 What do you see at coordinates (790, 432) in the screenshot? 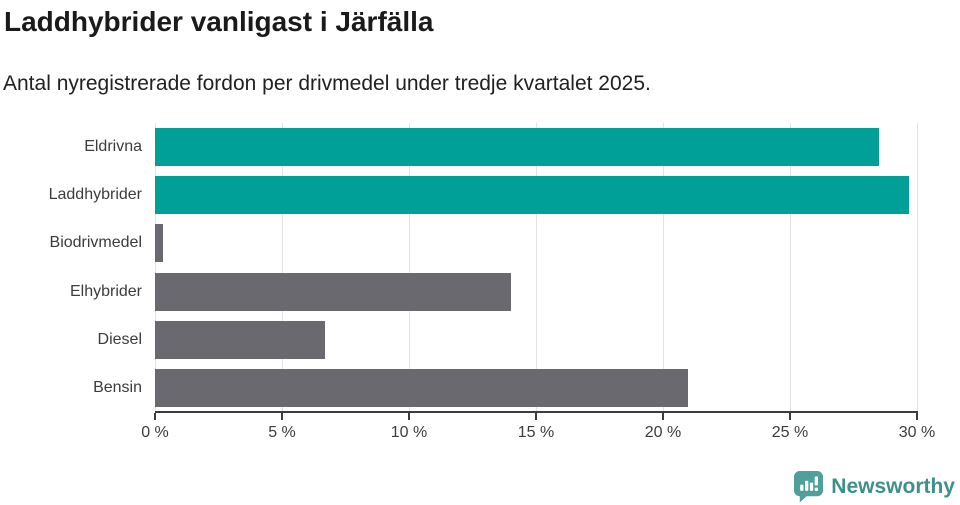
I see `x-axis-tick-label: 25 %` at bounding box center [790, 432].